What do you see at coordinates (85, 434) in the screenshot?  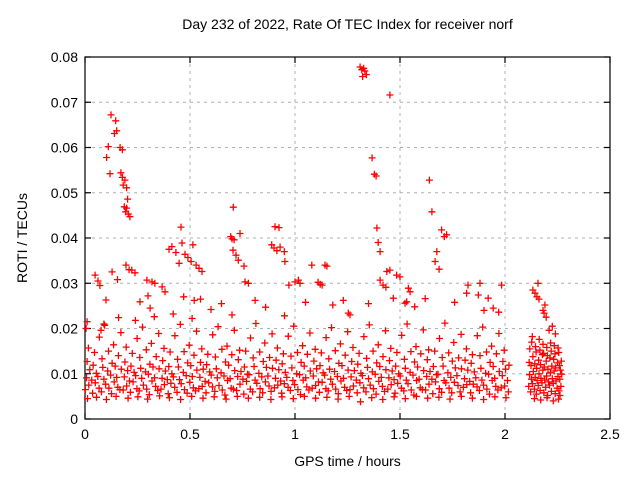 I see `x-tick-label: 0` at bounding box center [85, 434].